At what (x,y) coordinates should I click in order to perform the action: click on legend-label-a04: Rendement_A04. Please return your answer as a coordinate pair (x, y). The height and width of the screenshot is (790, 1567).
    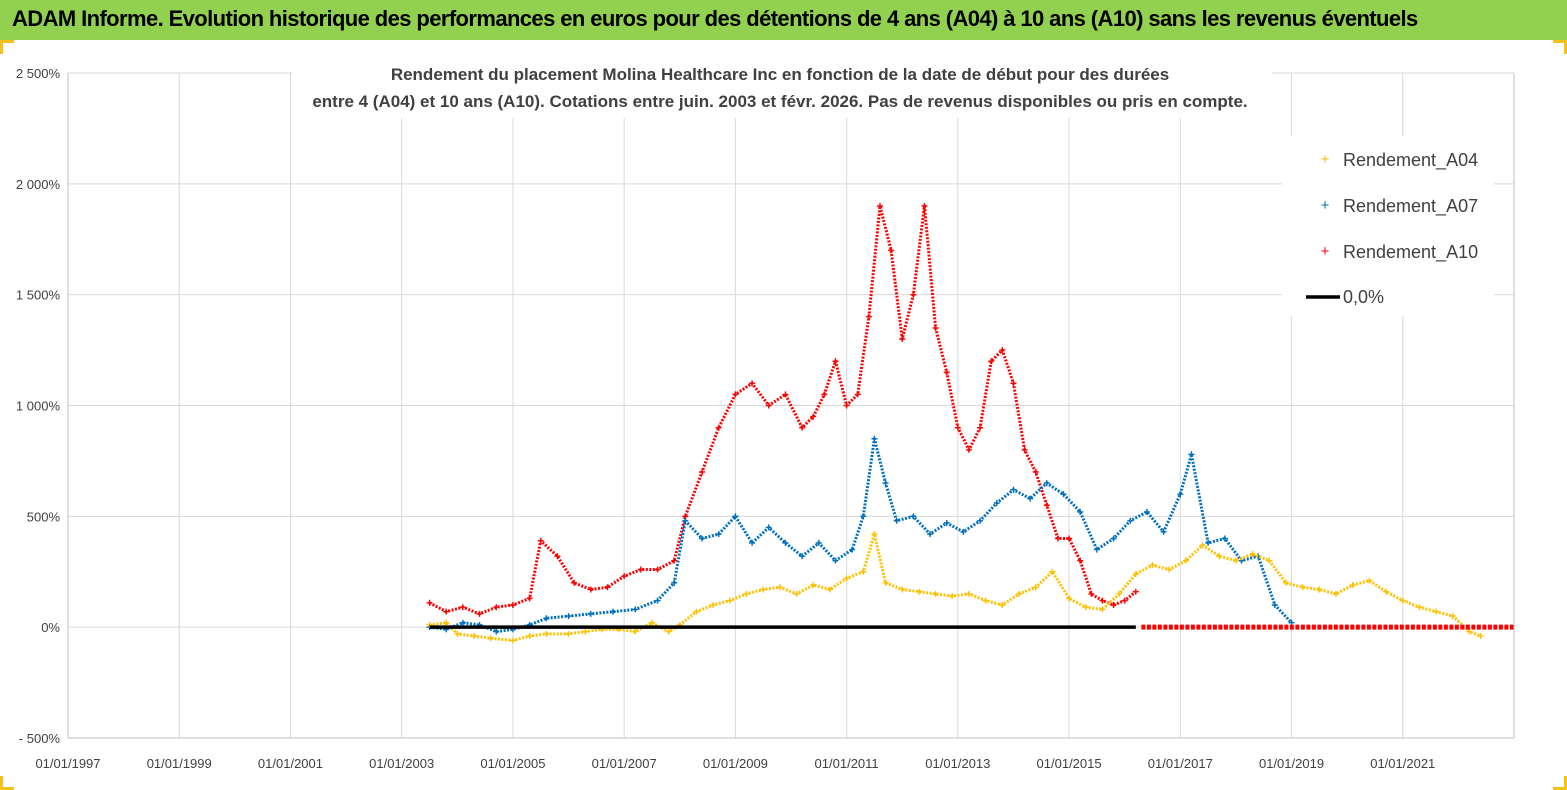
    Looking at the image, I should click on (1410, 160).